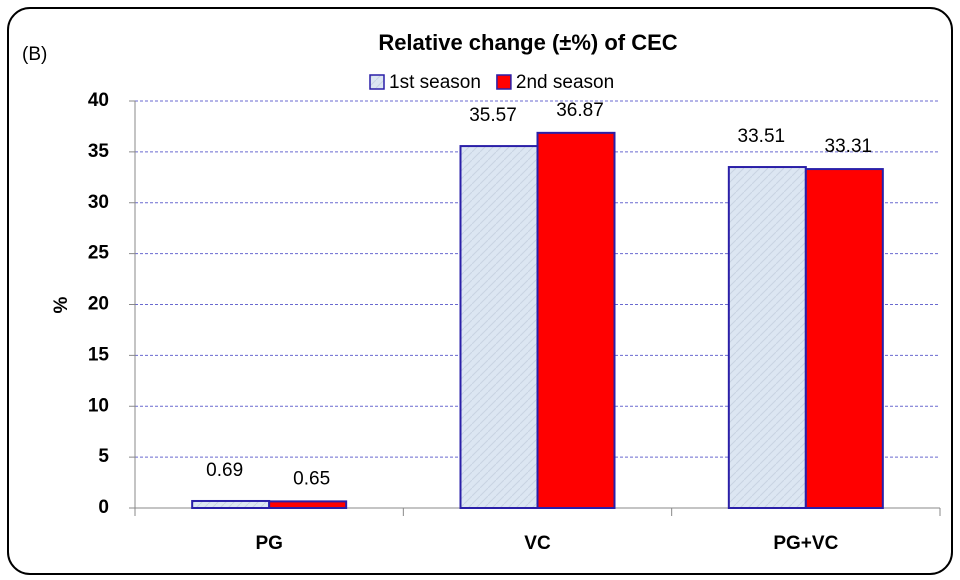  I want to click on chart-title: Relative change (±%) of CEC, so click(527, 42).